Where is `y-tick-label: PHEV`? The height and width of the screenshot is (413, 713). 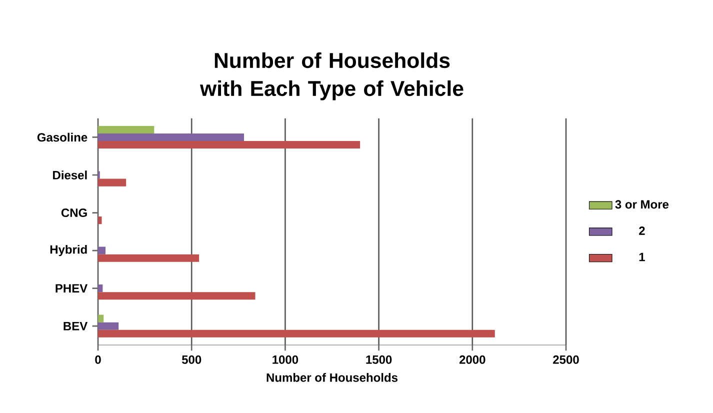 y-tick-label: PHEV is located at coordinates (72, 288).